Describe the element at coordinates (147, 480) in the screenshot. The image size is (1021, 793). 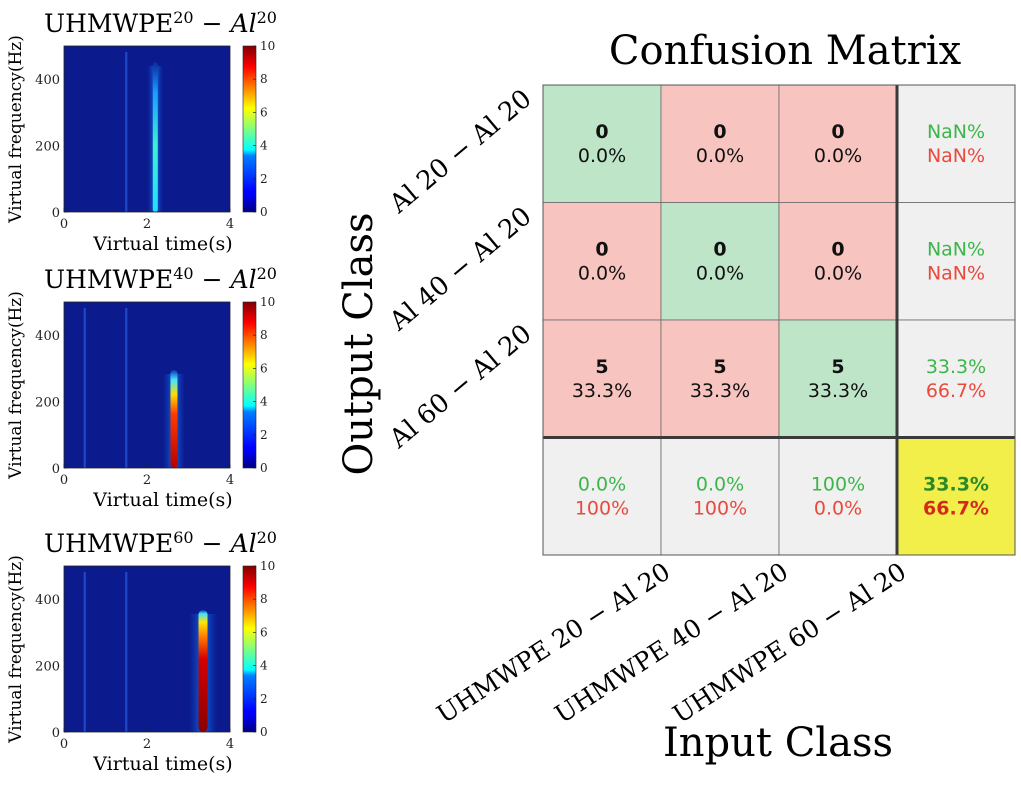
I see `x-tick-label: 2` at that location.